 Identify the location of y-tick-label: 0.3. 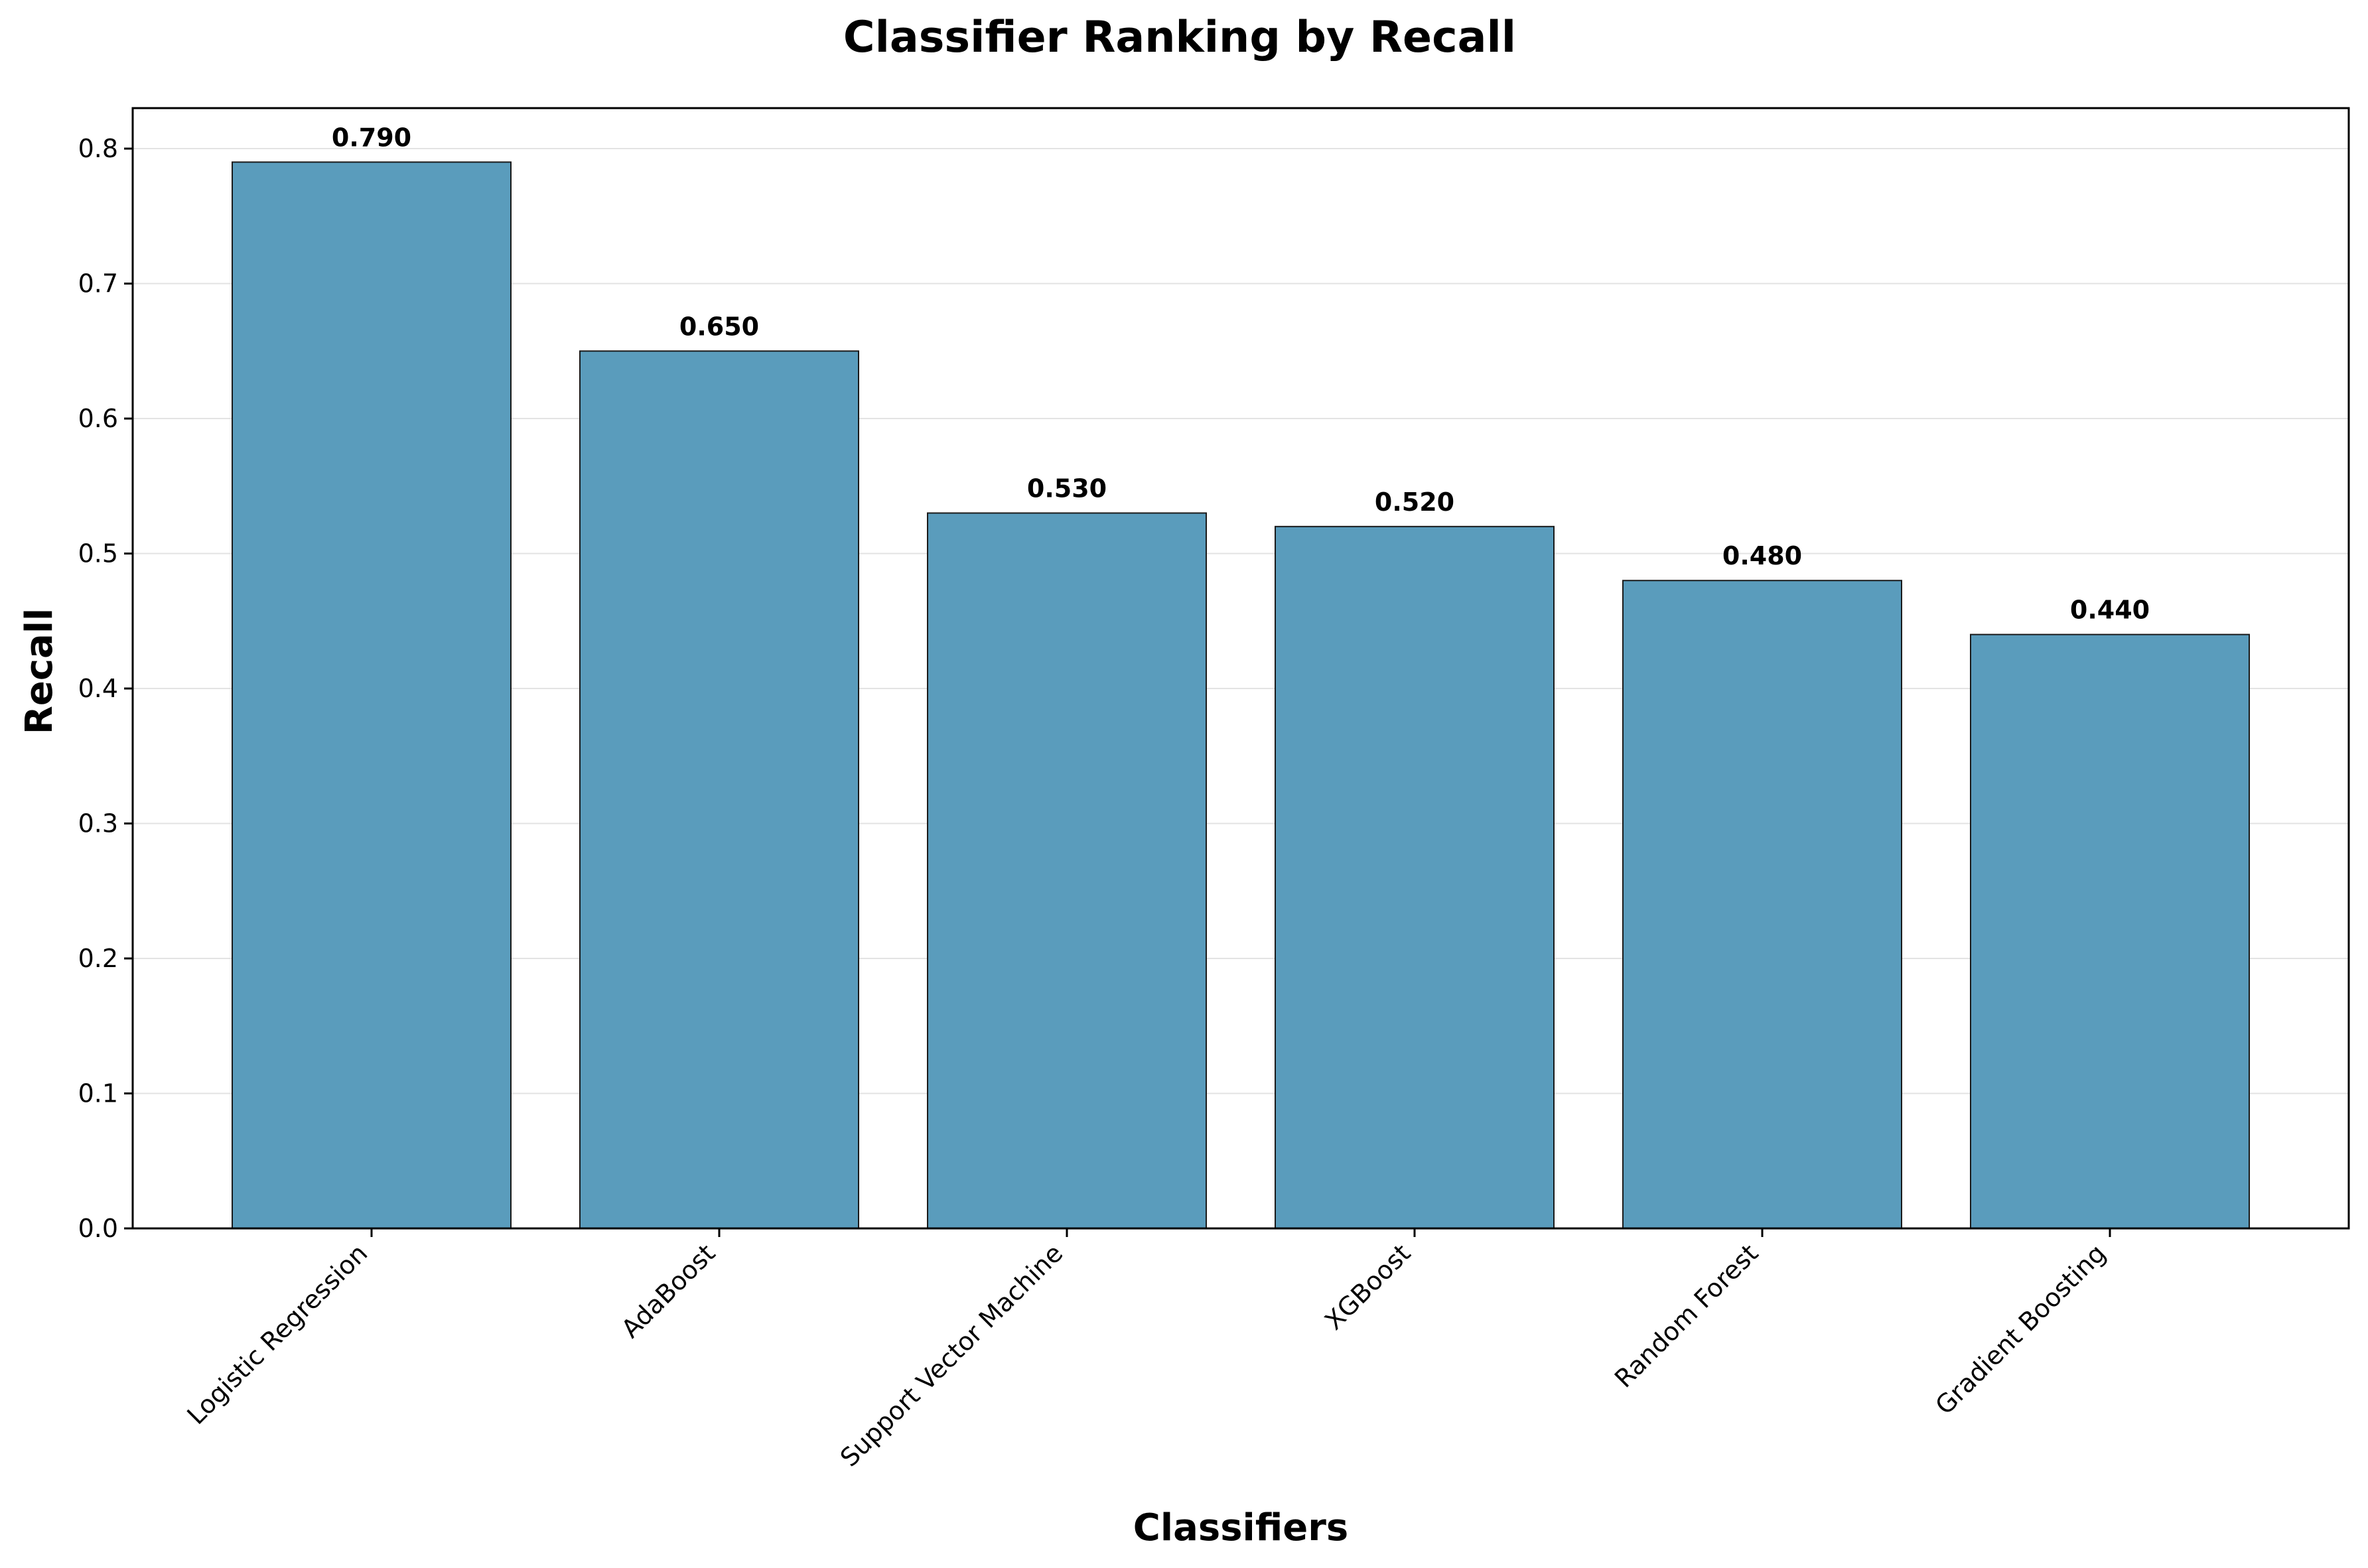
(98, 824).